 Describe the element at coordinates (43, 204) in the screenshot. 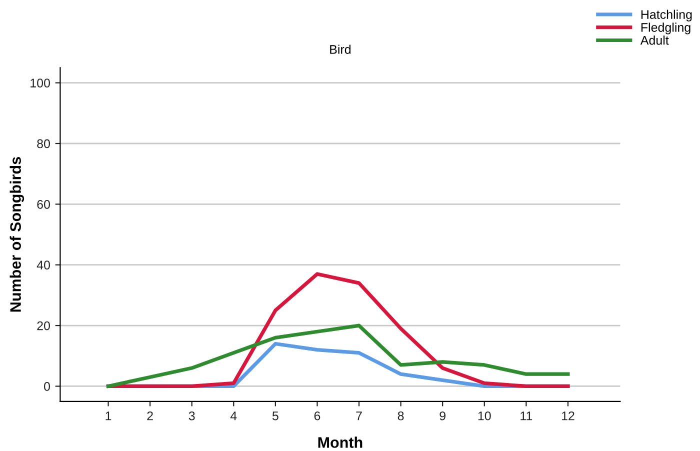

I see `y-tick-label: 60` at that location.